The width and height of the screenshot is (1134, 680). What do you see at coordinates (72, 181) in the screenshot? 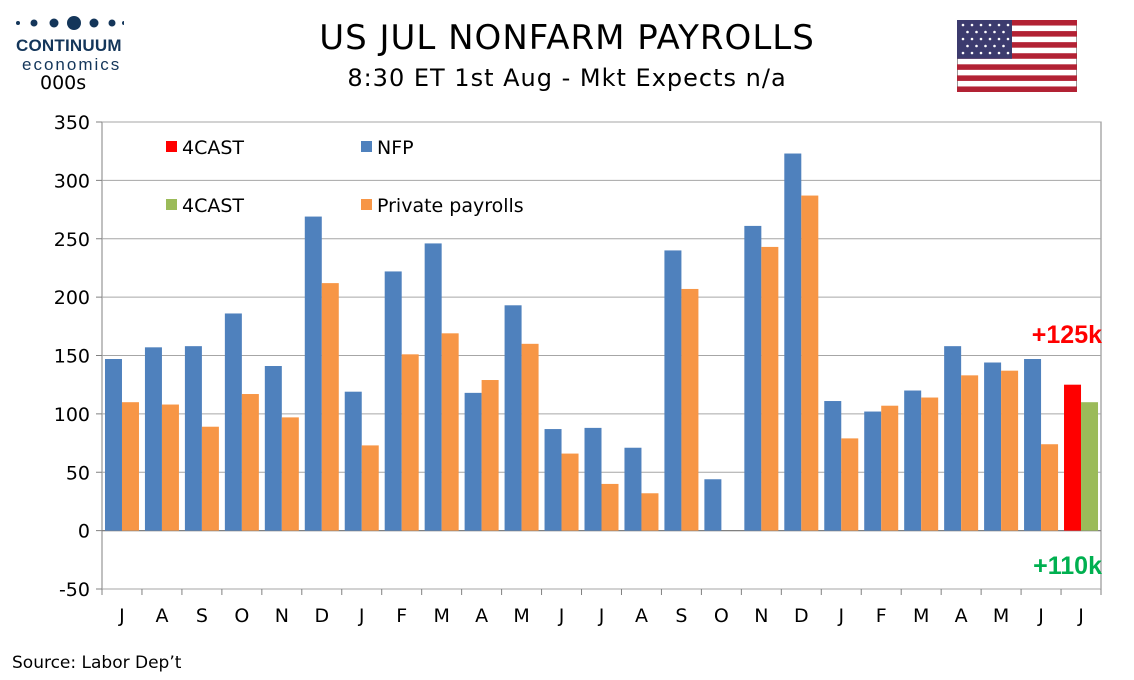
I see `y-tick-label: 300` at bounding box center [72, 181].